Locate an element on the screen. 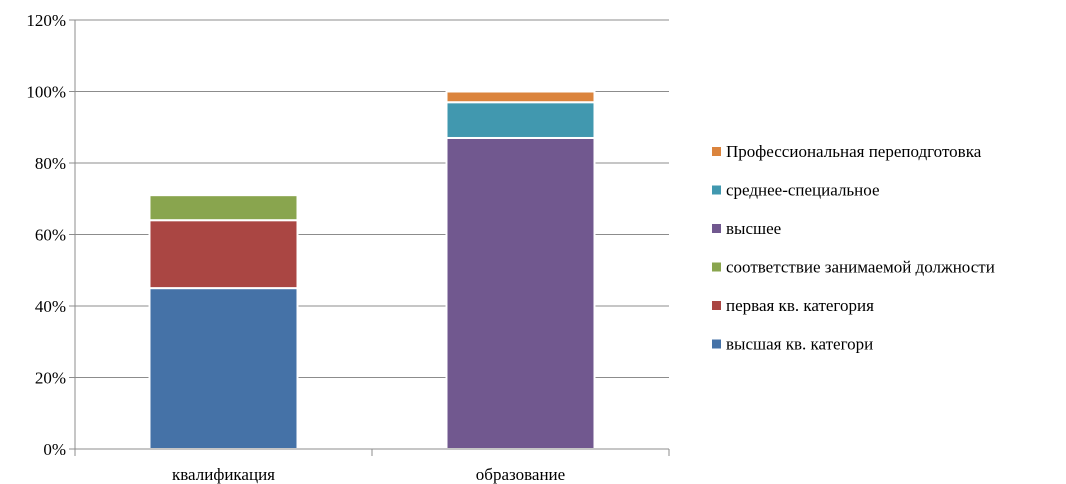 This screenshot has height=484, width=1066. y-tick-label: 60% is located at coordinates (50, 235).